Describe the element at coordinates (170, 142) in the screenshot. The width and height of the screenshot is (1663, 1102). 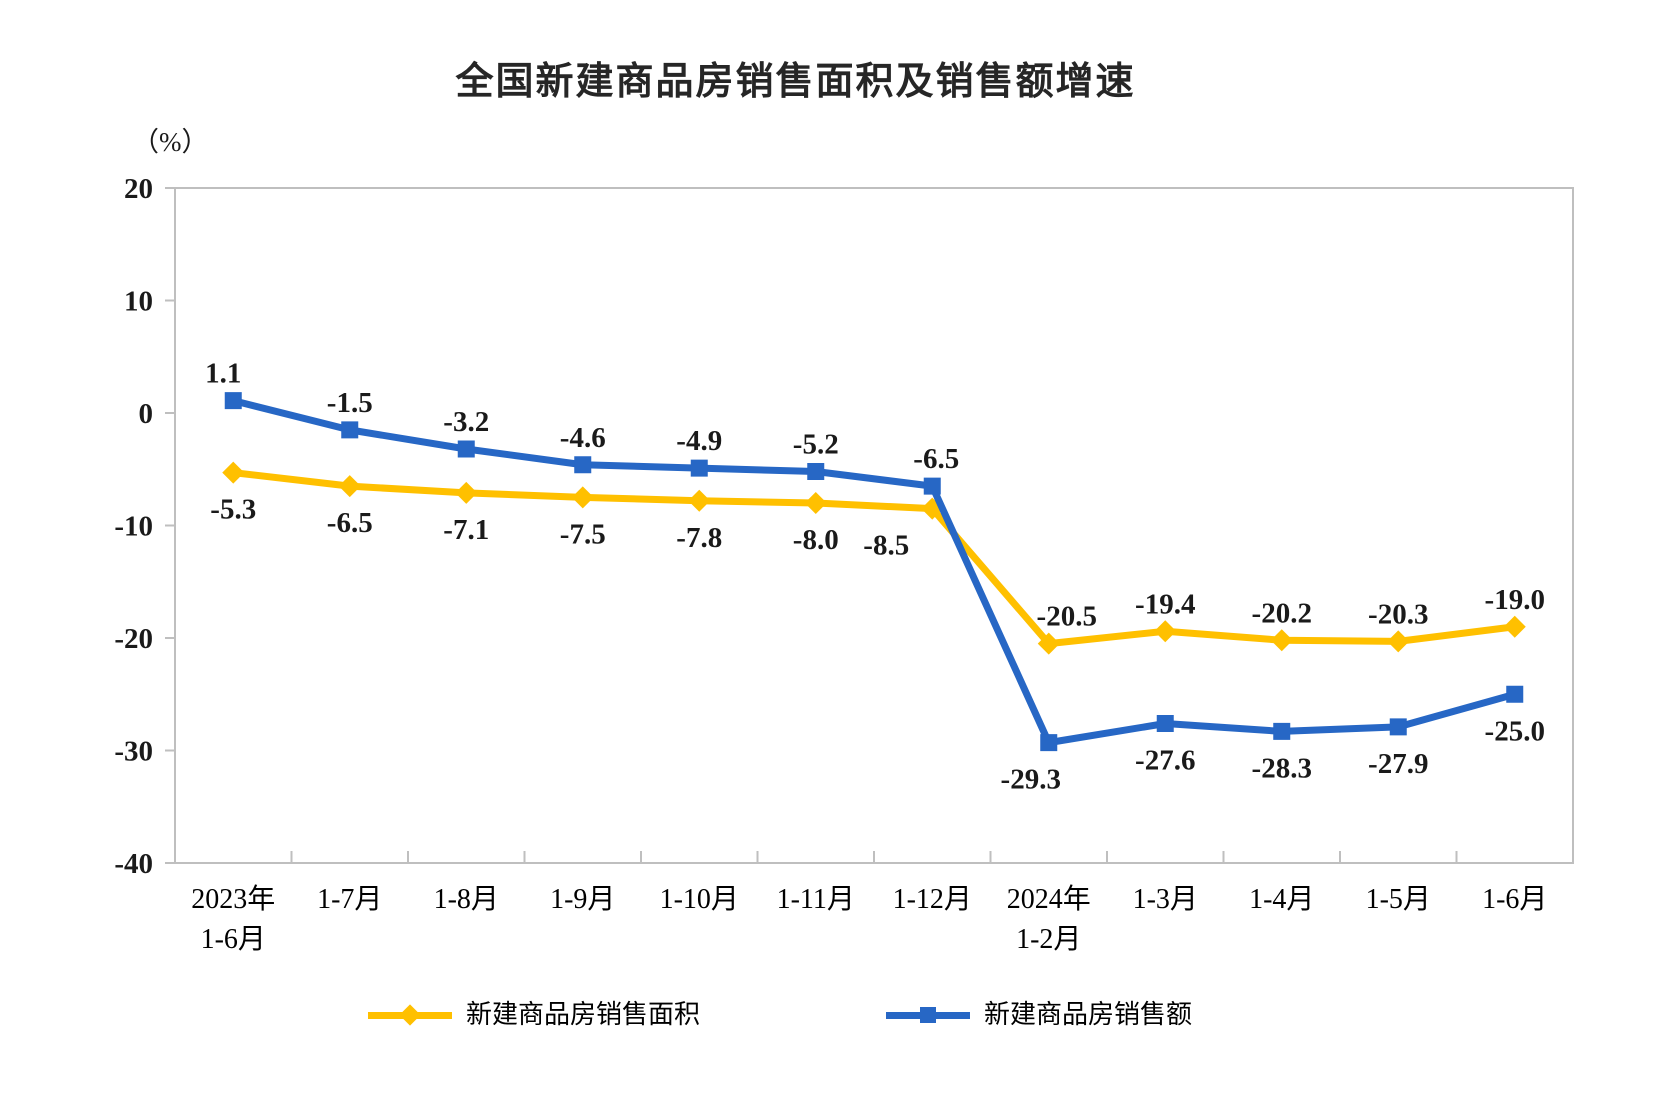
I see `y-axis-unit-label: （%）` at that location.